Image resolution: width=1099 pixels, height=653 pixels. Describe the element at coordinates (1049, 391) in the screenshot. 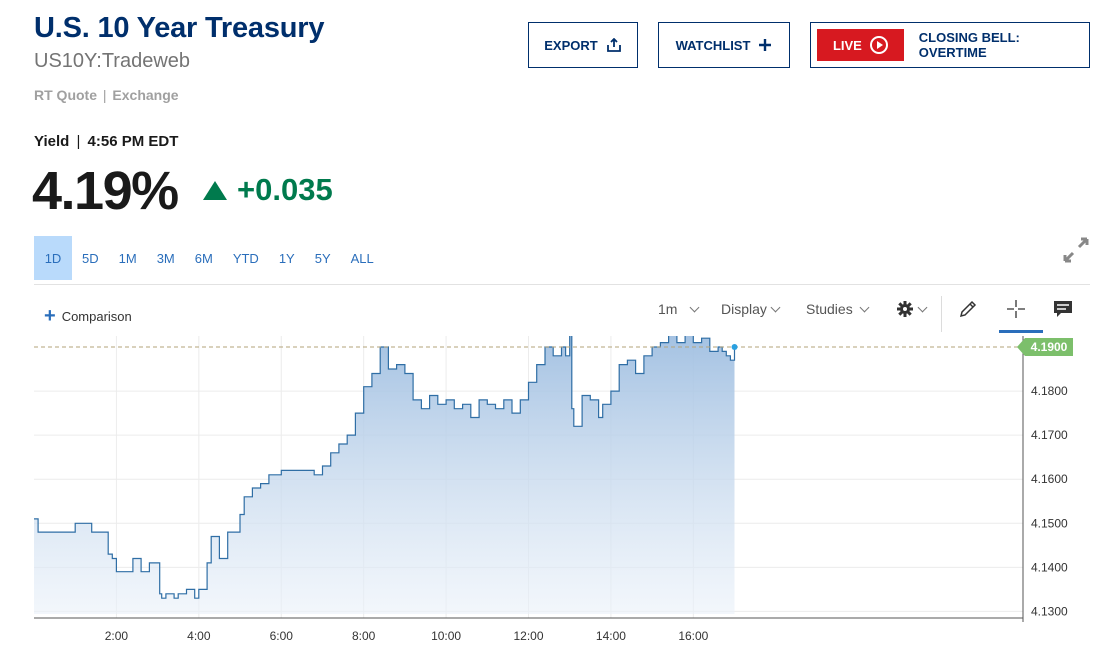

I see `y-tick-label: 4.1800` at that location.